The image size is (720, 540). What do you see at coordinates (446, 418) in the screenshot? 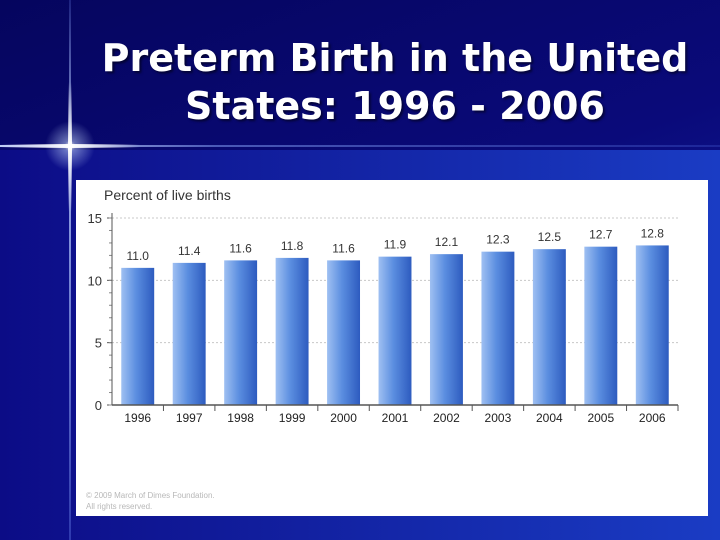
I see `x-tick-label: 2002` at bounding box center [446, 418].